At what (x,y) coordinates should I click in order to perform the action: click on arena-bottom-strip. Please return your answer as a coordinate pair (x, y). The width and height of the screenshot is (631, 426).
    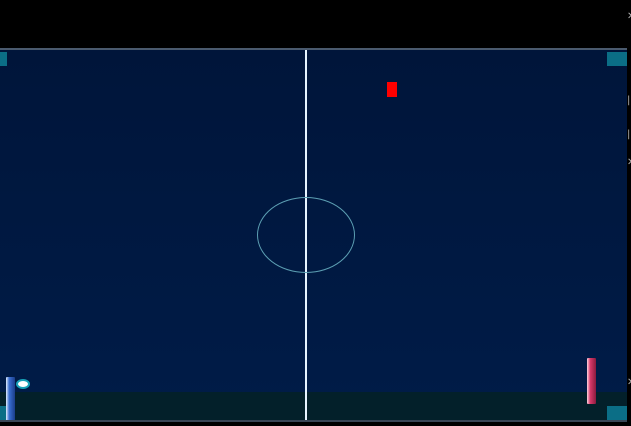
    Looking at the image, I should click on (313, 406).